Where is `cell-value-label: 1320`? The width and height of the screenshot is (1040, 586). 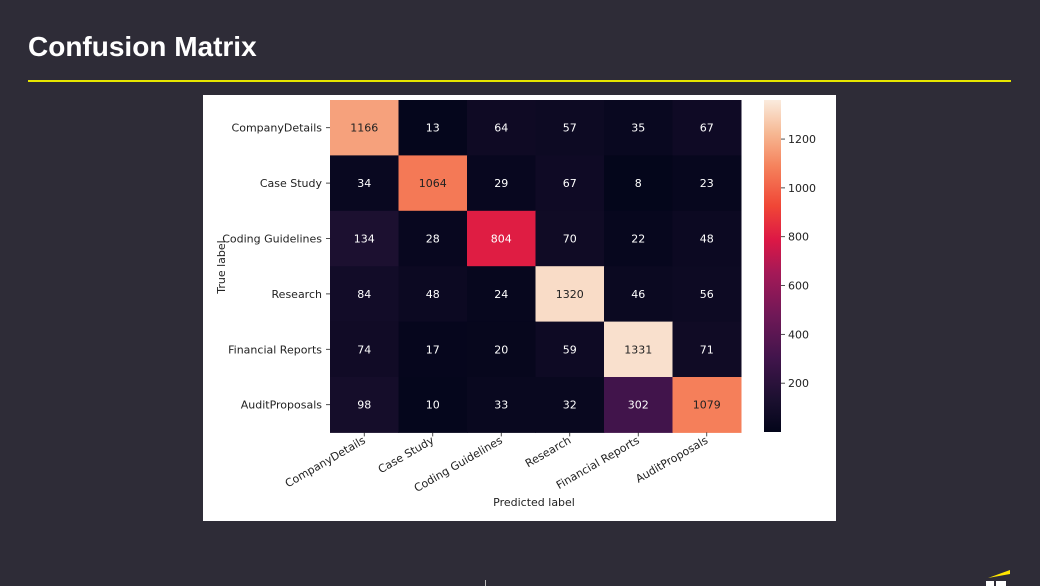
cell-value-label: 1320 is located at coordinates (570, 294).